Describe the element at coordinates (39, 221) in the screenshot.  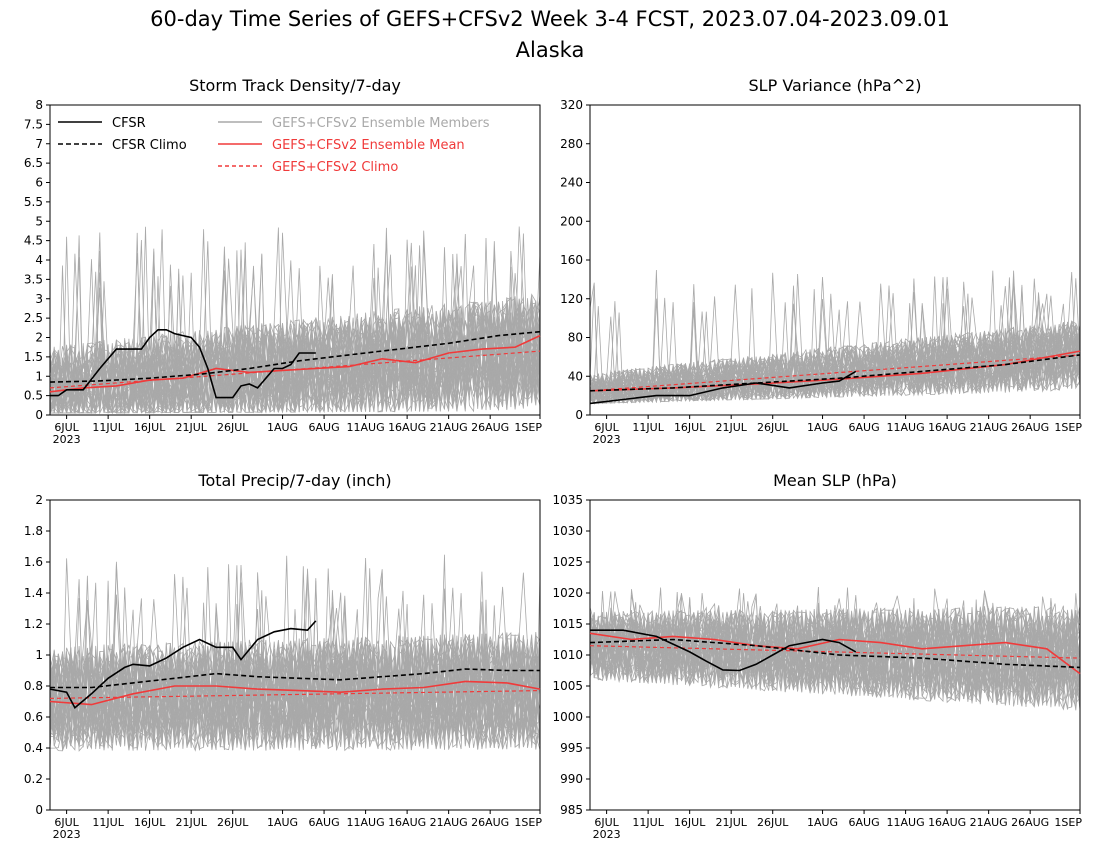
I see `y-tick-label: 5` at that location.